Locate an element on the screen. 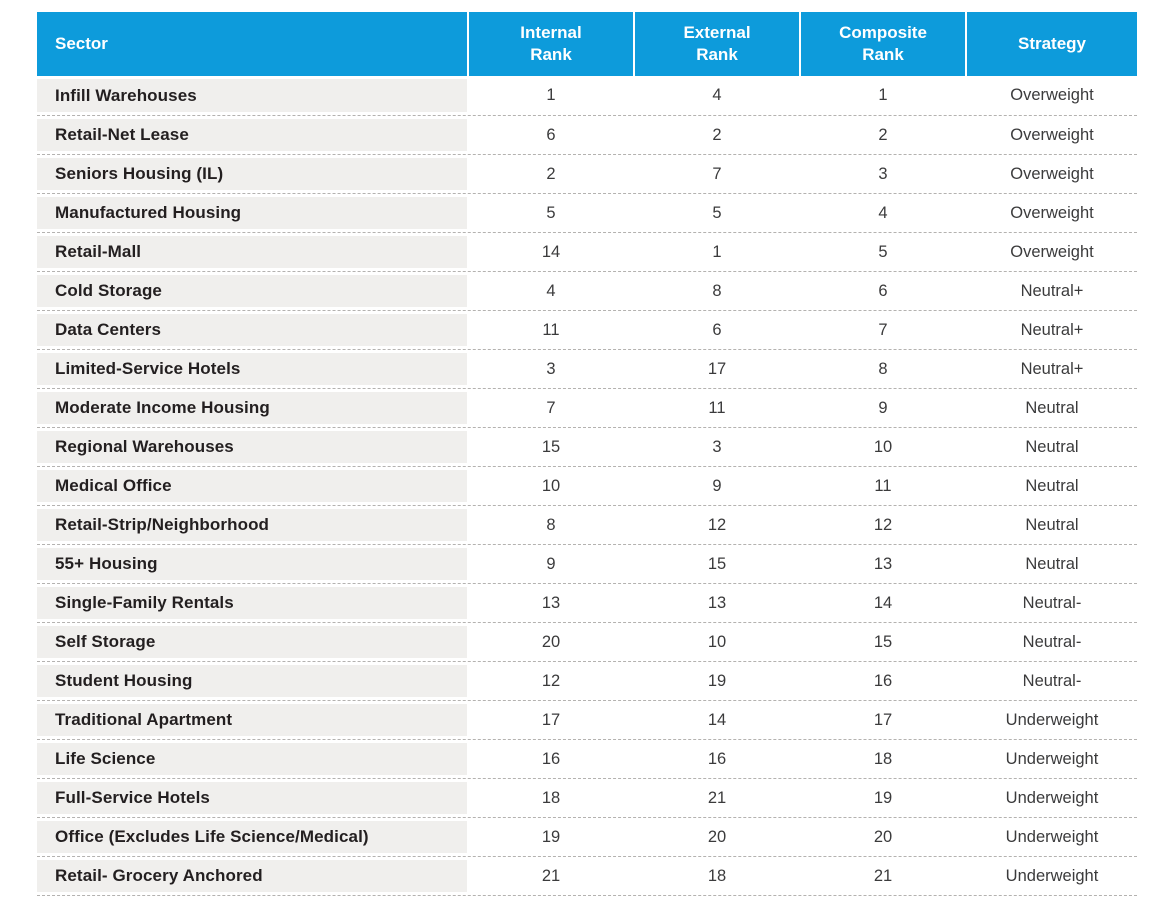 The image size is (1161, 907). column-header-strategy: Strategy is located at coordinates (1052, 44).